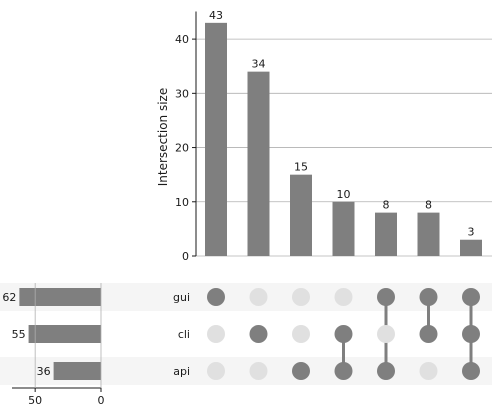 This screenshot has width=499, height=416. I want to click on set-size-bar-api, so click(77, 371).